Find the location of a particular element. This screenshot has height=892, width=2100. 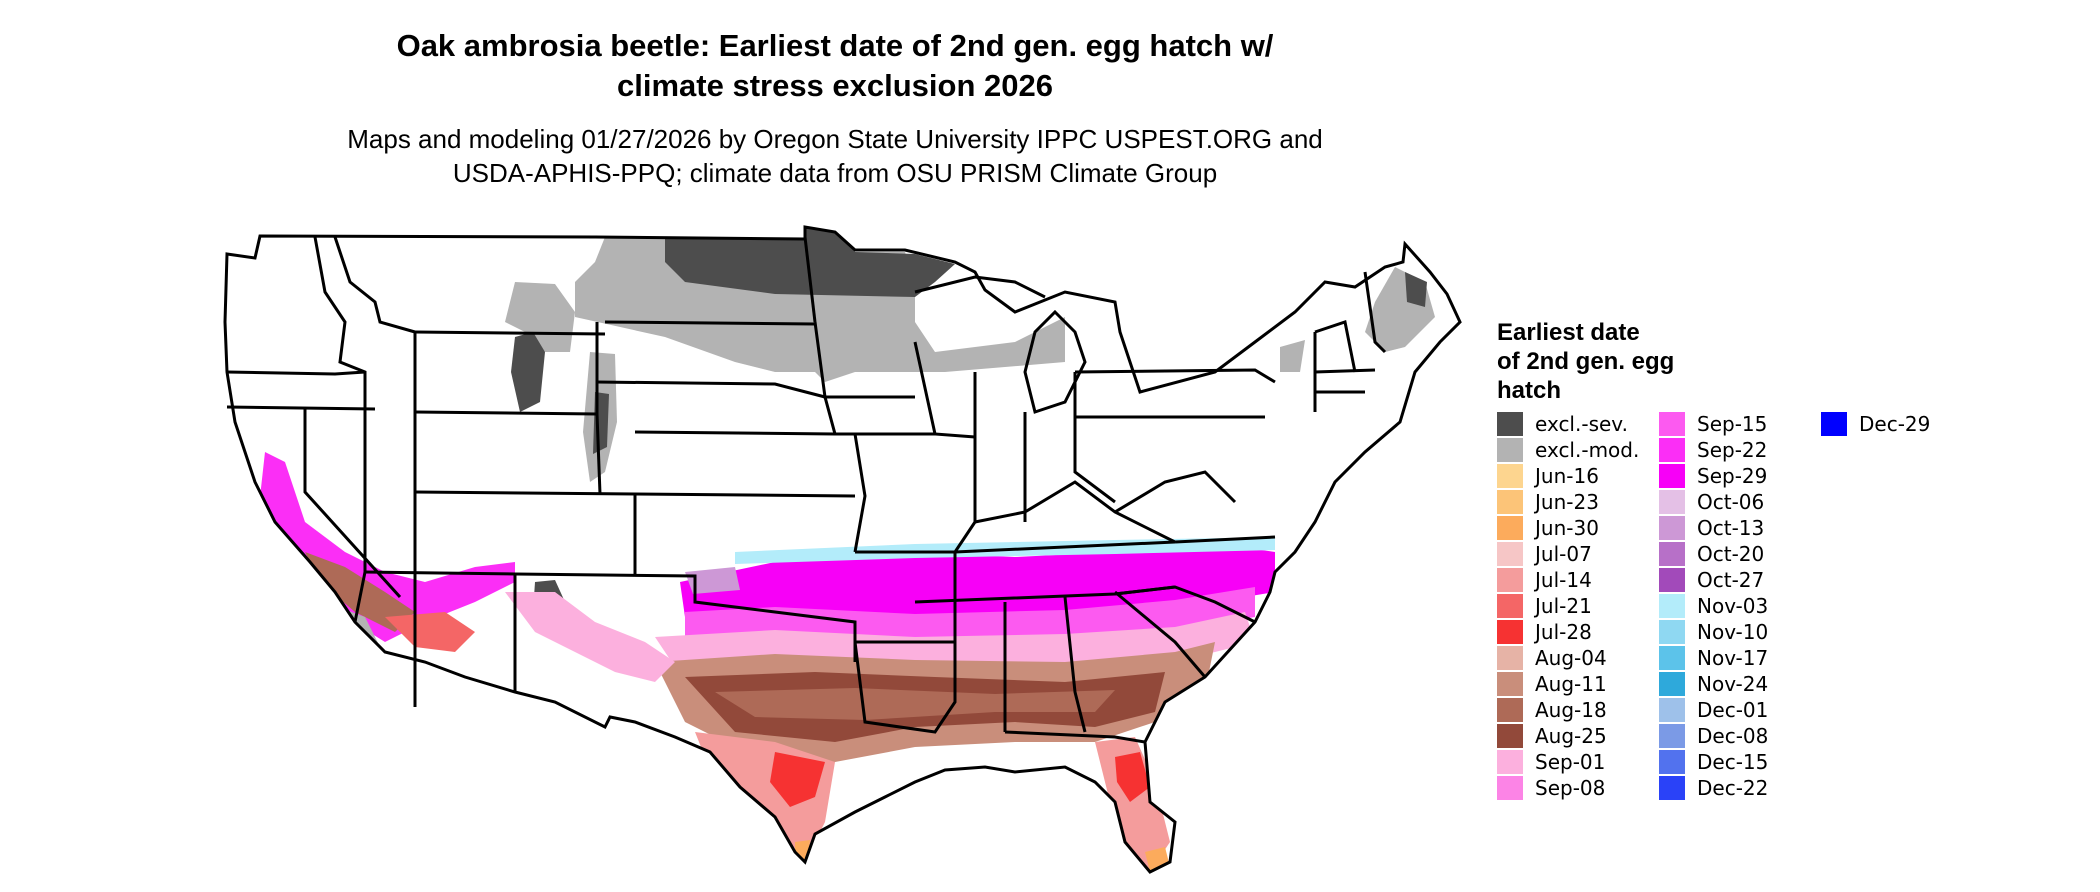

legend-label: Jul-14 is located at coordinates (1563, 580).